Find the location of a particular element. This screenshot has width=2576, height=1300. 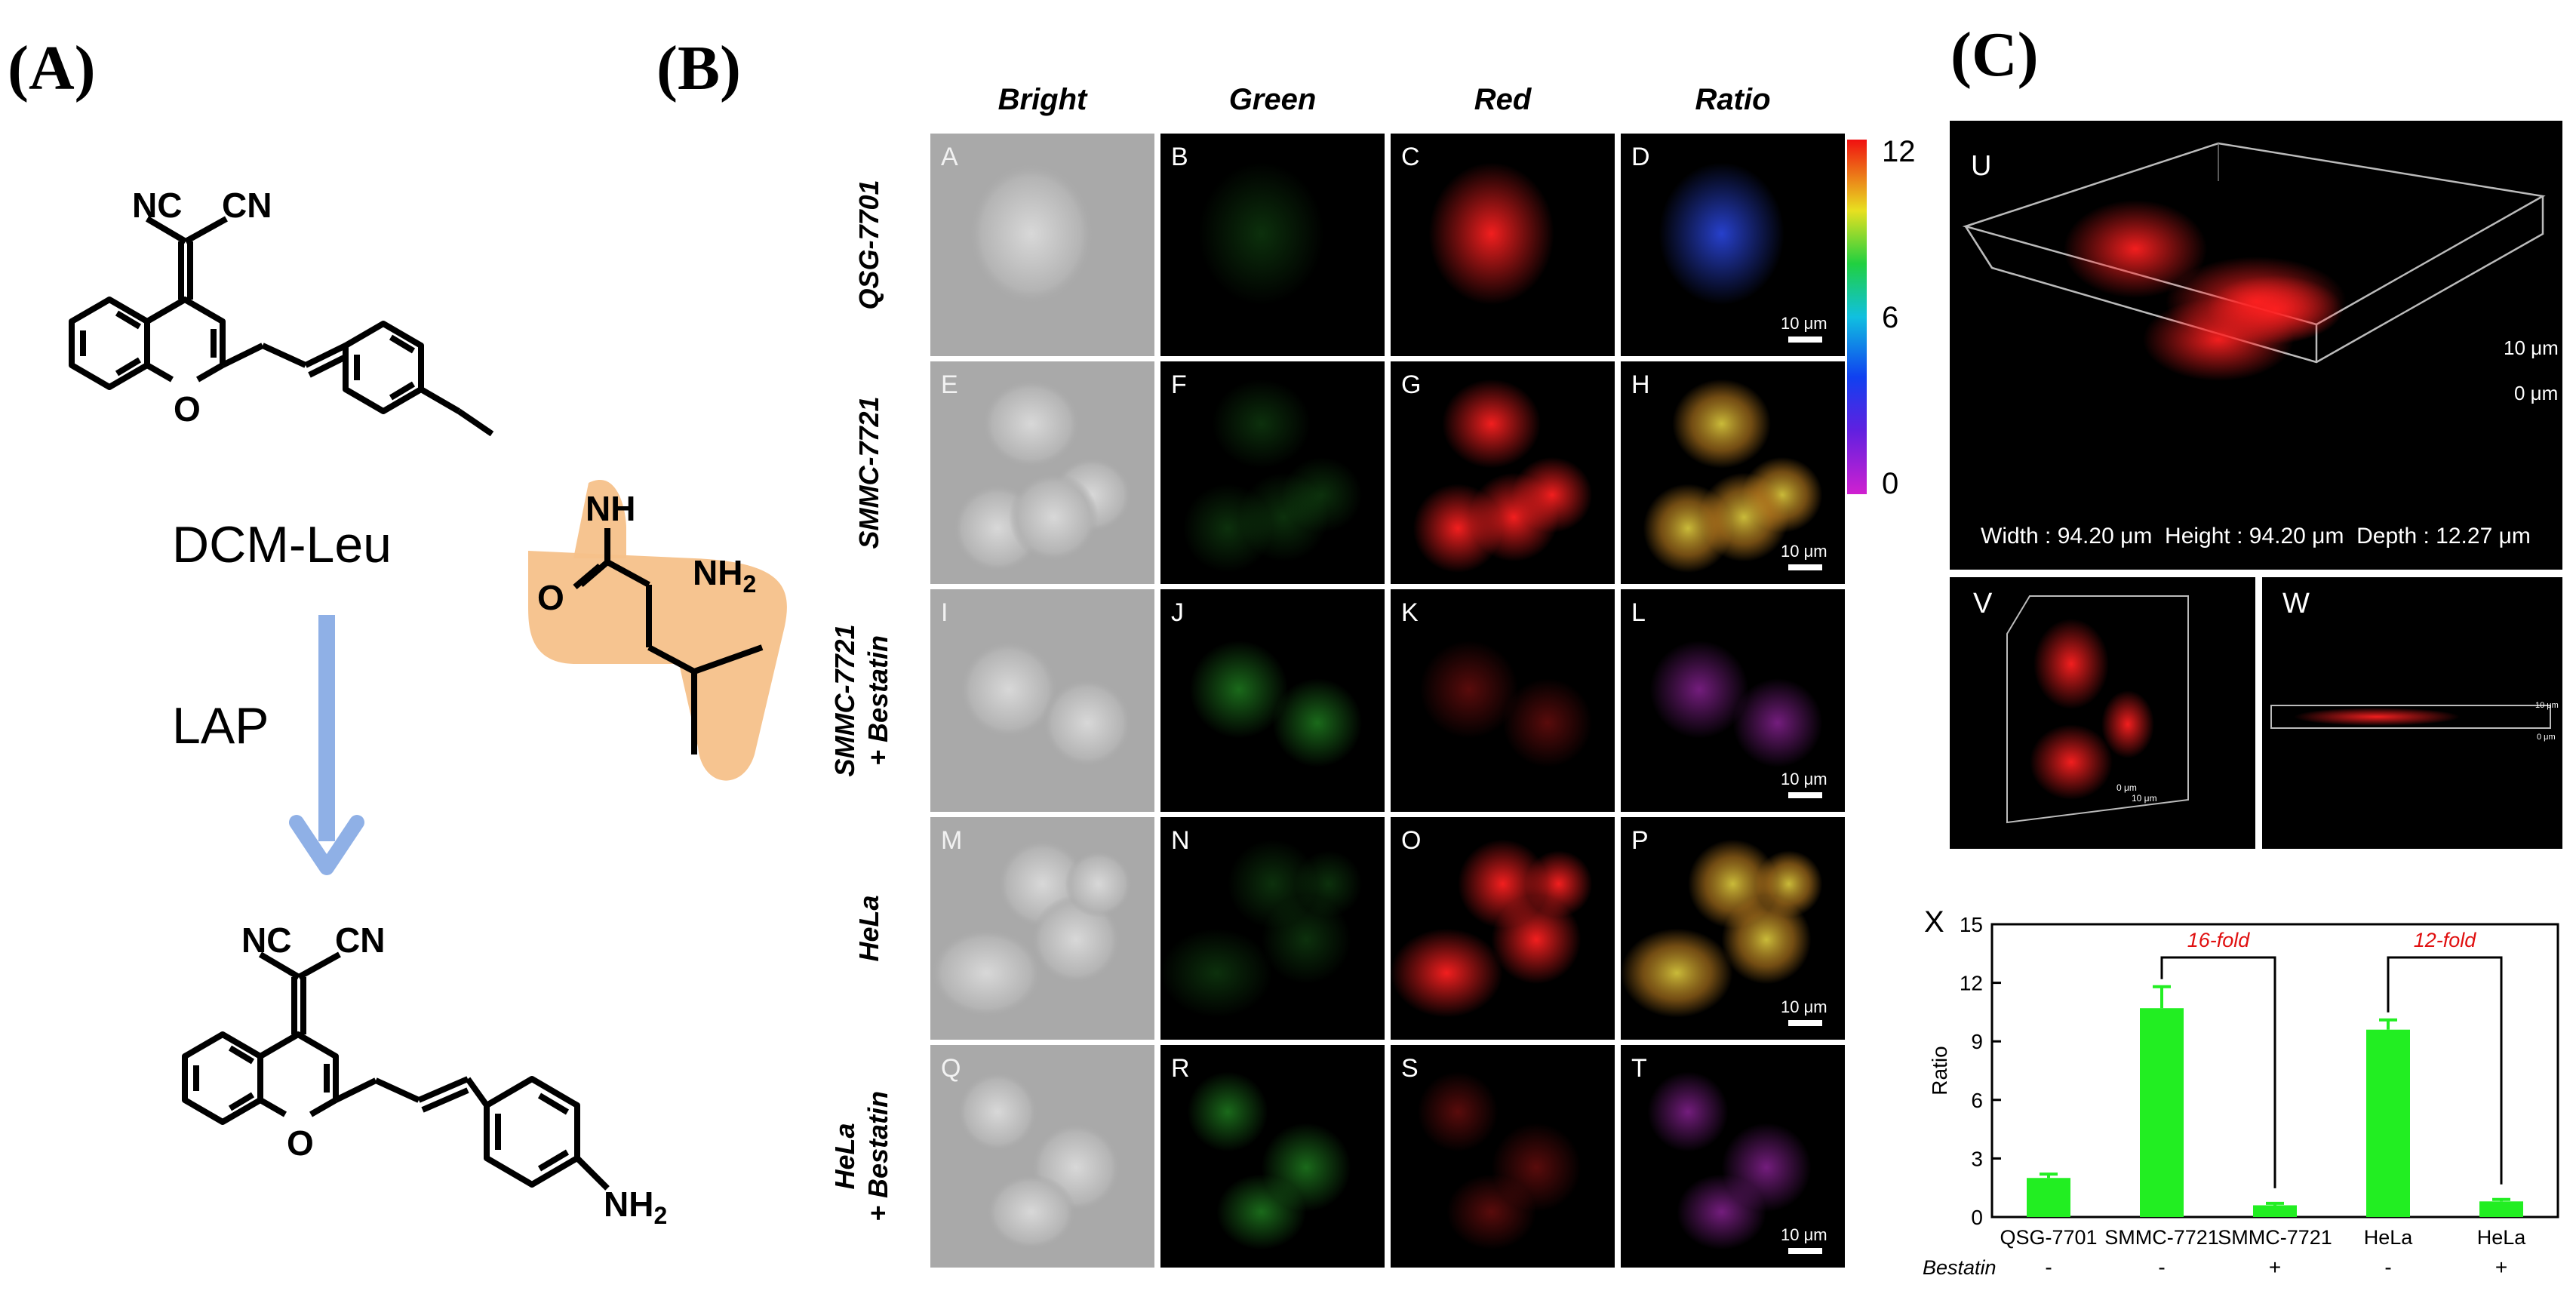

top-oxygen: O is located at coordinates (187, 409).